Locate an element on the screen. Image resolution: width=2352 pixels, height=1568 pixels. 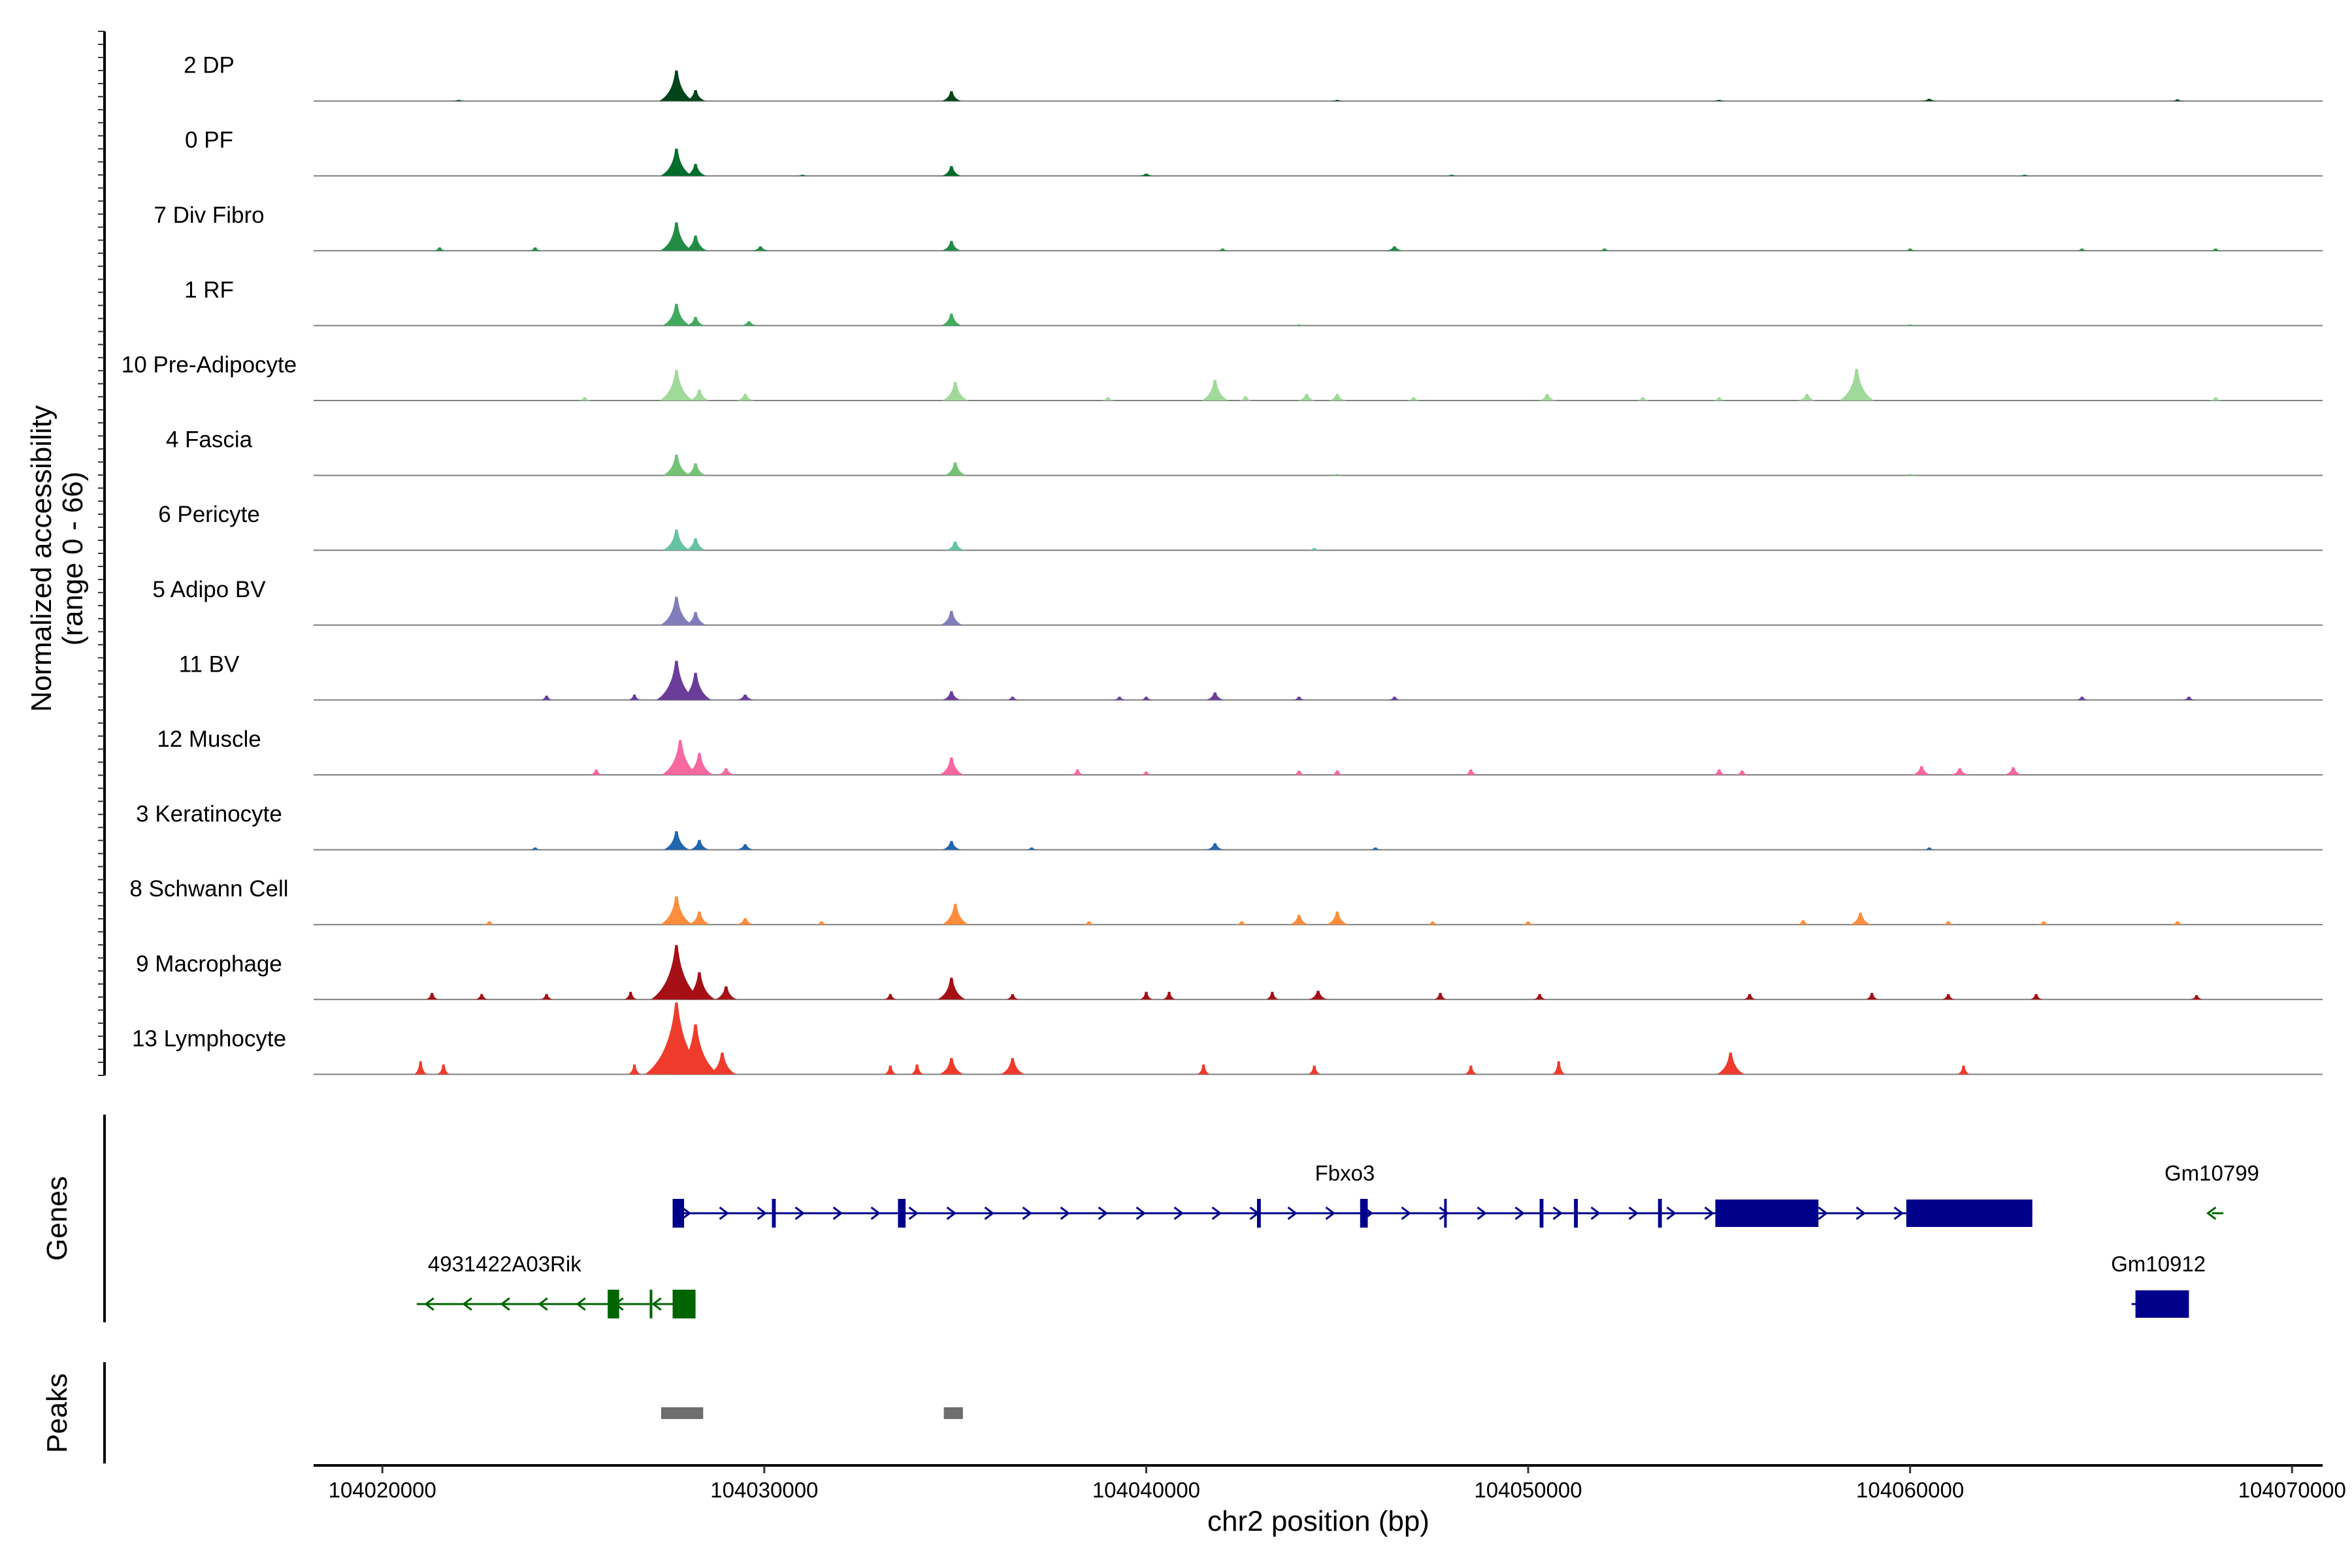
track-label: 4 Fascia is located at coordinates (209, 440).